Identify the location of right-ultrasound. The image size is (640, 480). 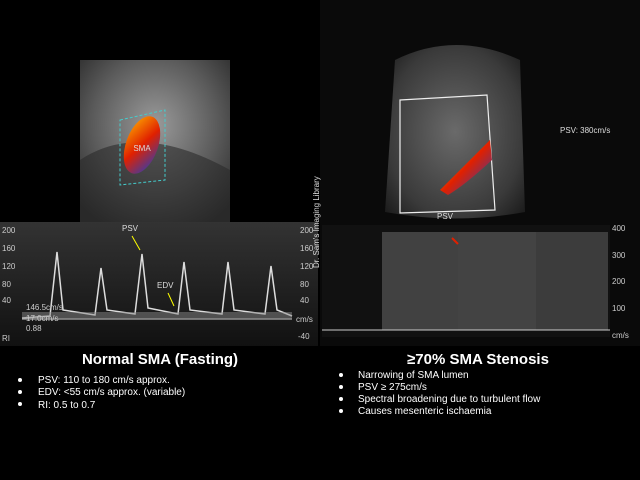
(455, 132).